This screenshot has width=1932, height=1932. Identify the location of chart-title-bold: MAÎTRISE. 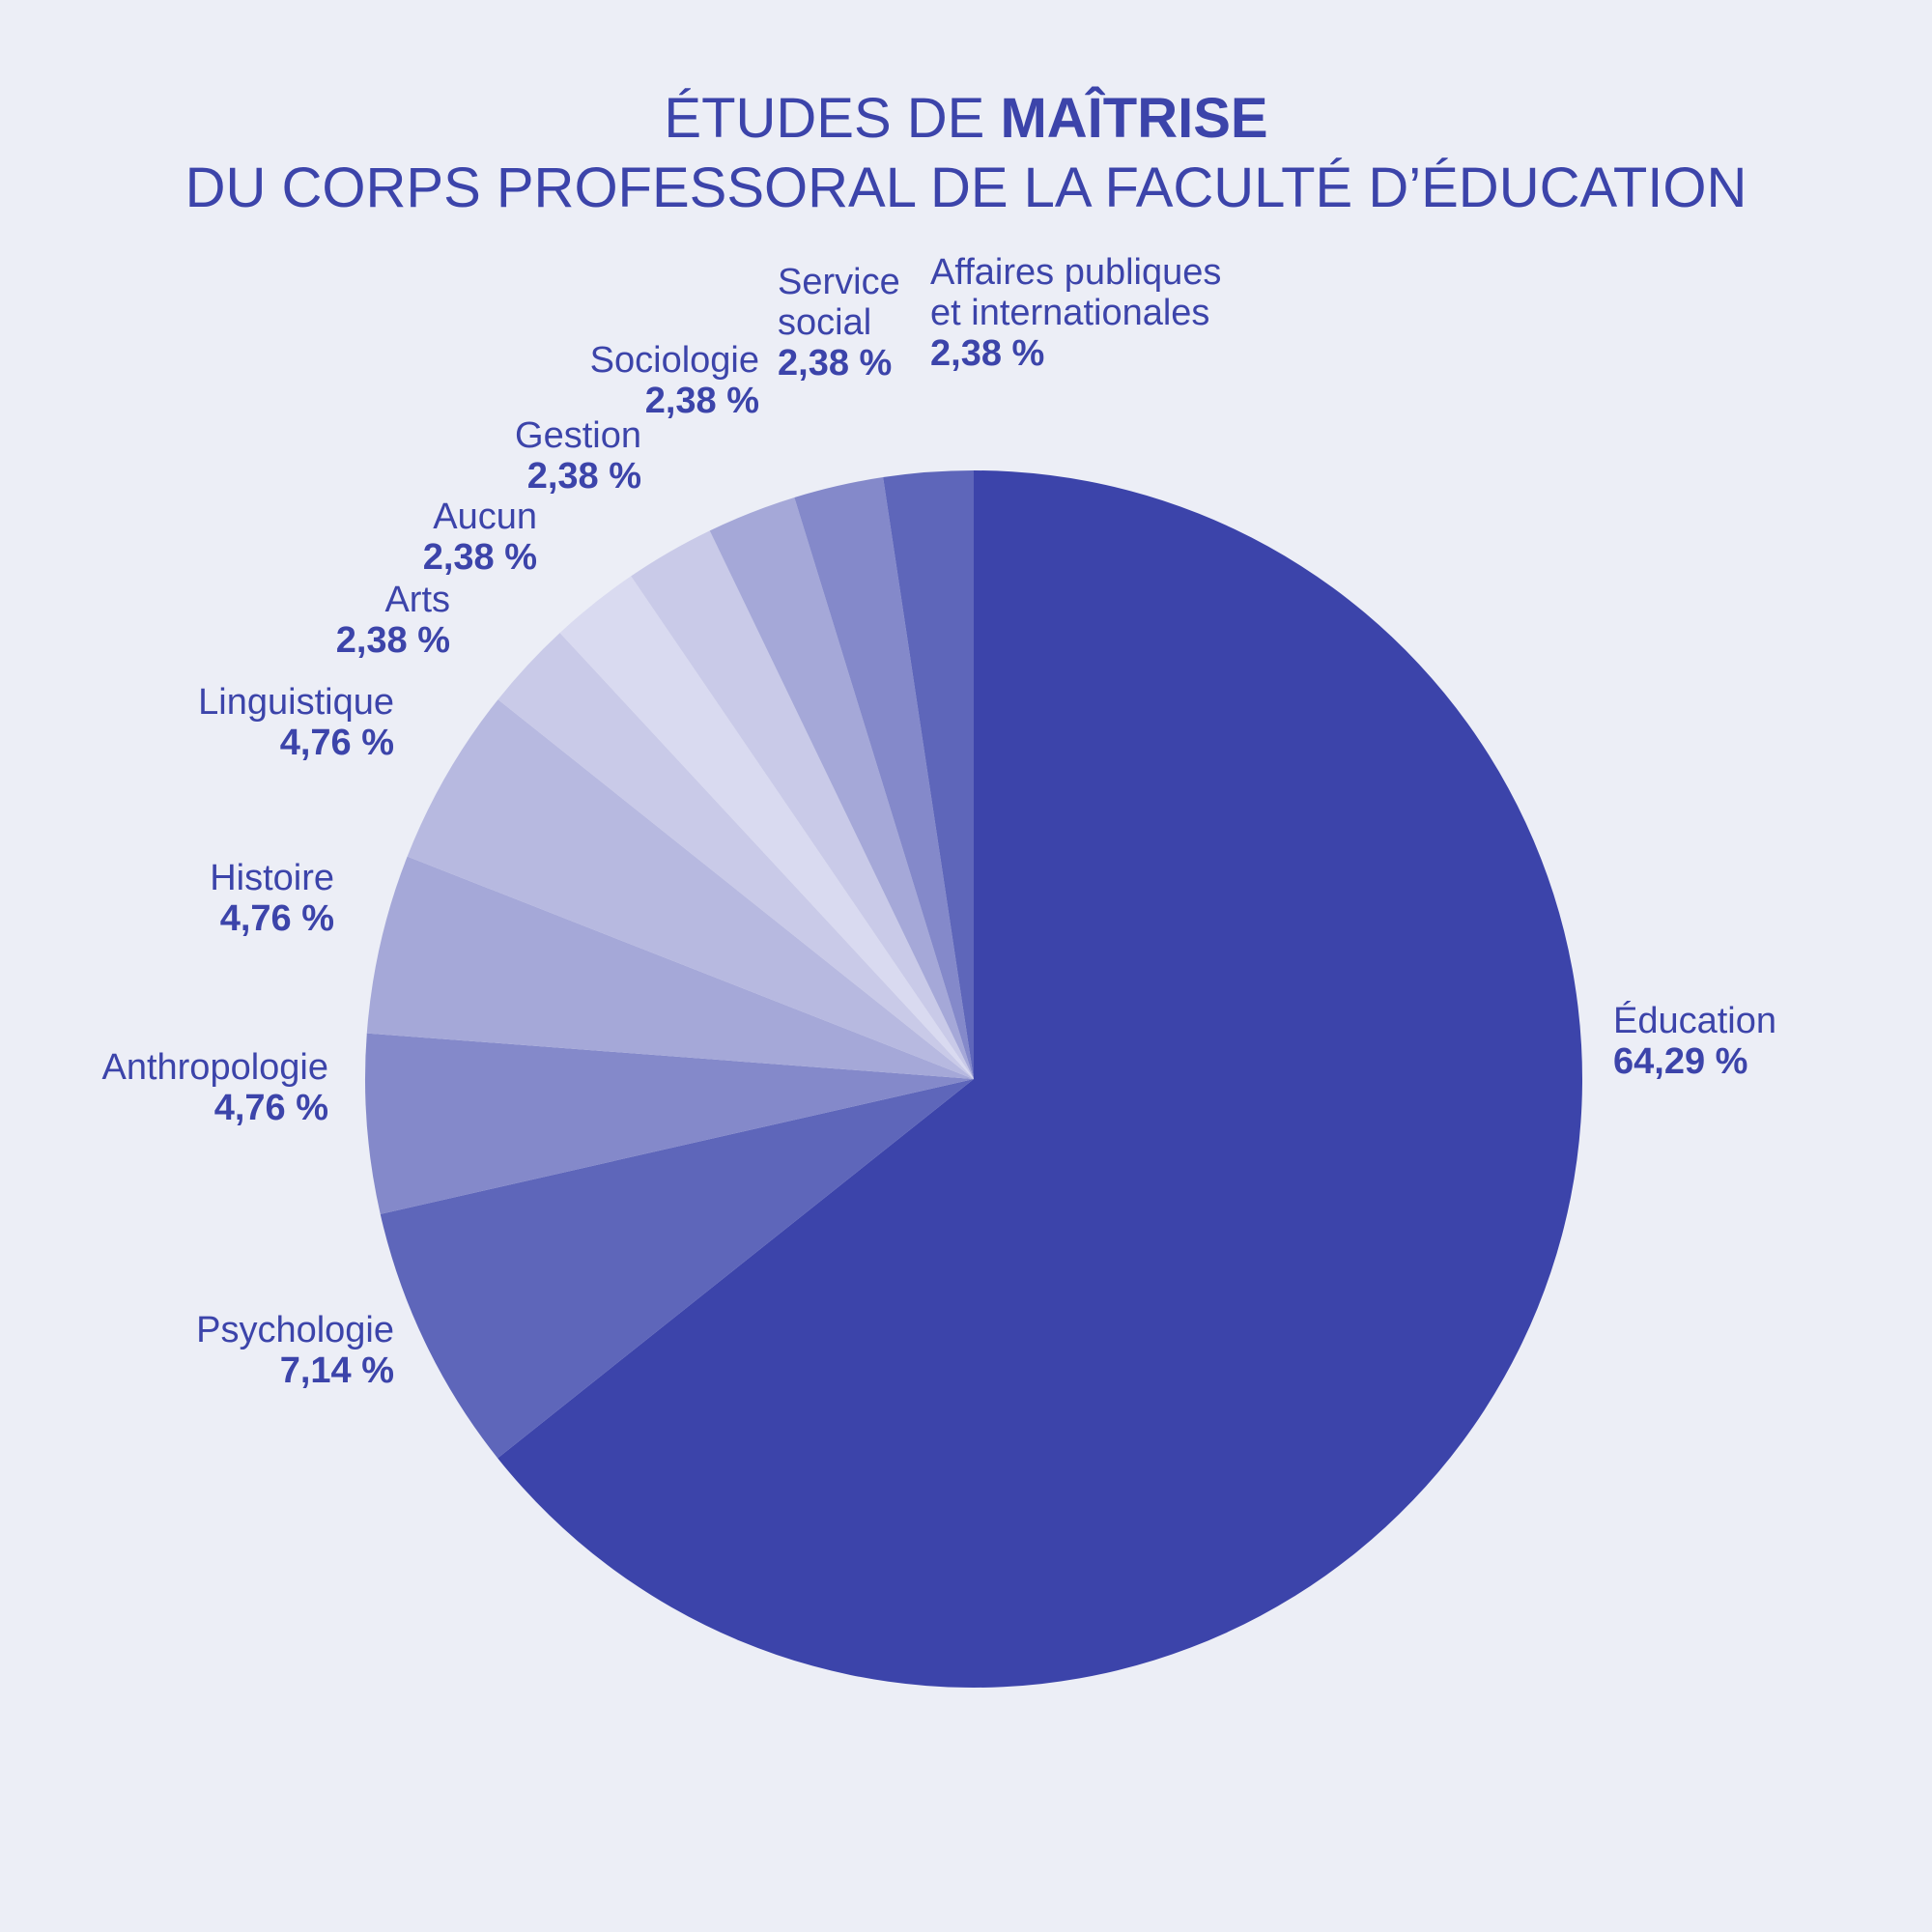
(1134, 118).